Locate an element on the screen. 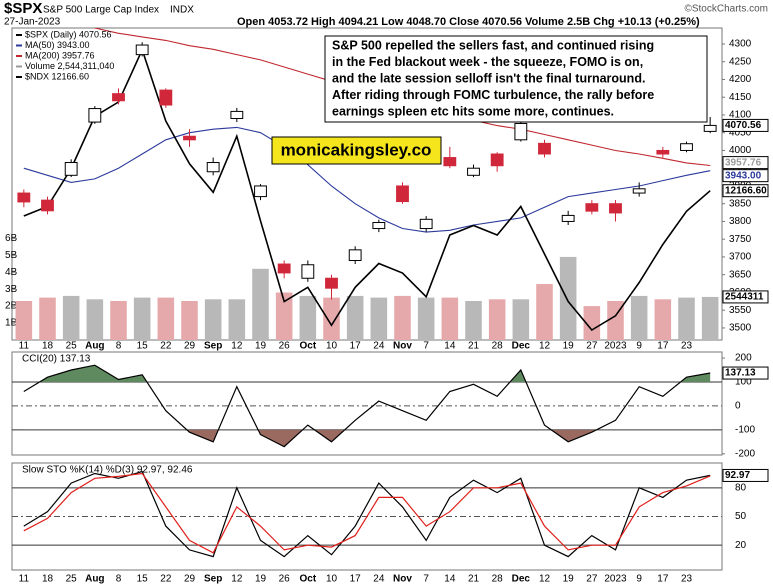 The image size is (773, 587). cci-fill-up is located at coordinates (375, 373).